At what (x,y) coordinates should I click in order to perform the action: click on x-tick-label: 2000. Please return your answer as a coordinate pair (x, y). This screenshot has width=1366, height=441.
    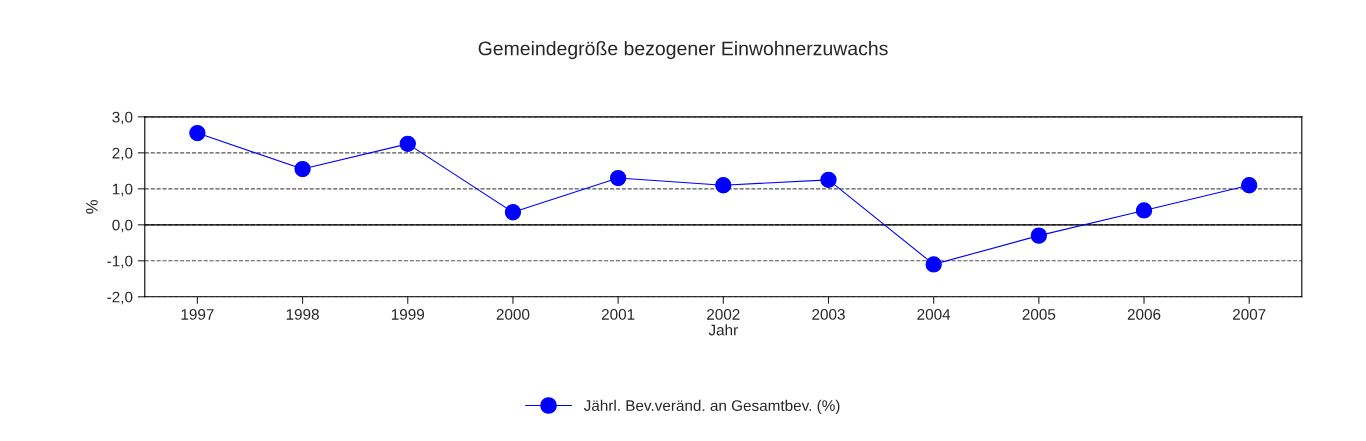
    Looking at the image, I should click on (513, 314).